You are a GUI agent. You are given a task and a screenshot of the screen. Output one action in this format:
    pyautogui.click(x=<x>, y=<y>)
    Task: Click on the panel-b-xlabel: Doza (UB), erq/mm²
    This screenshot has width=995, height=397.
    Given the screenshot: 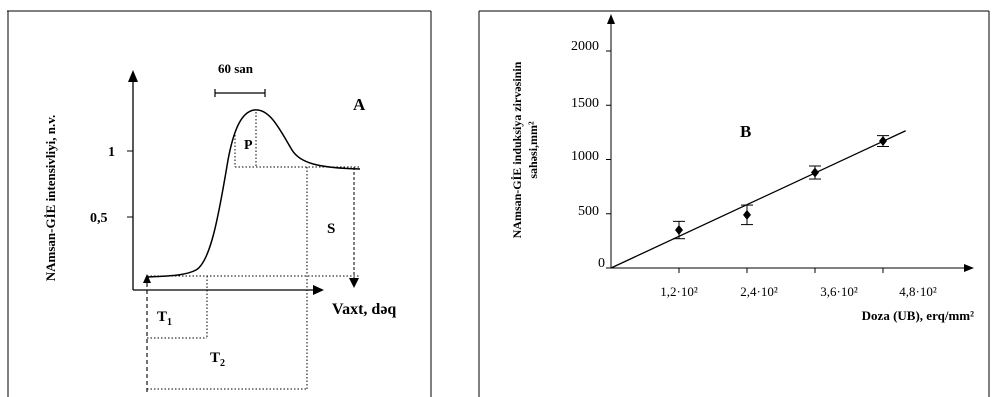 What is the action you would take?
    pyautogui.click(x=918, y=315)
    